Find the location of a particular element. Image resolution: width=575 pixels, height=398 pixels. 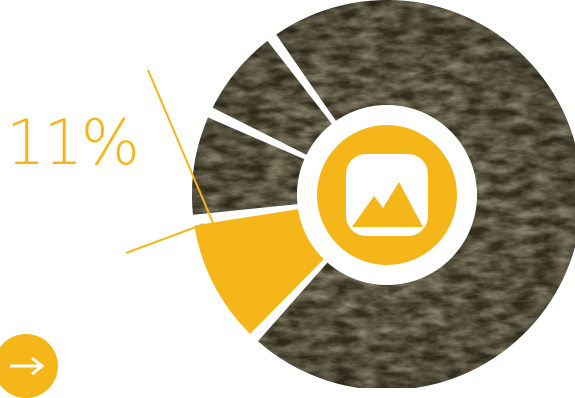

next-button is located at coordinates (29, 366).